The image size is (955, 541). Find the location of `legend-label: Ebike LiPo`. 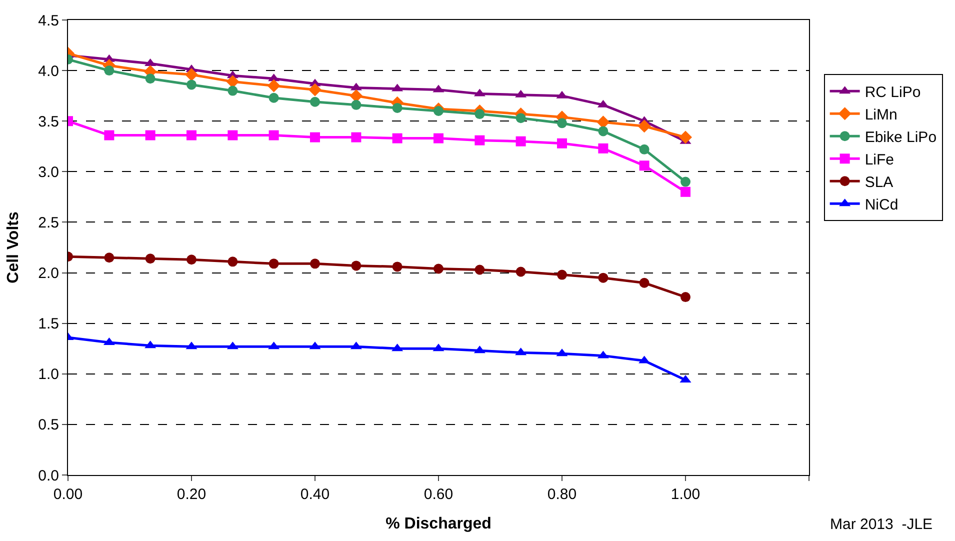

legend-label: Ebike LiPo is located at coordinates (900, 137).